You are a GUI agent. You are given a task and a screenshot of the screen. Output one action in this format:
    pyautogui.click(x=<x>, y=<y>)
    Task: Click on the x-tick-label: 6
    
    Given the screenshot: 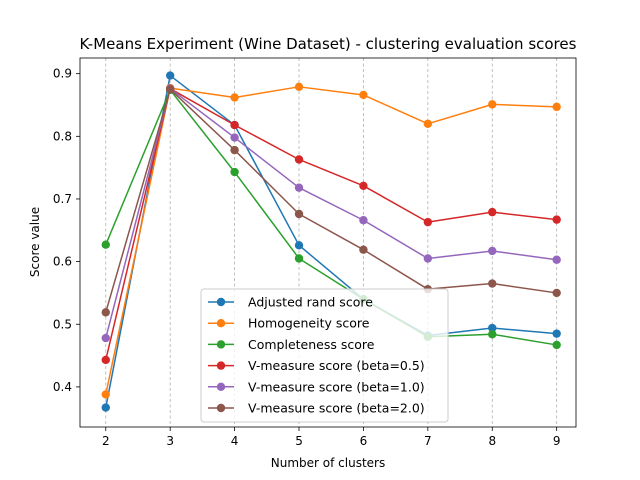 What is the action you would take?
    pyautogui.click(x=364, y=441)
    